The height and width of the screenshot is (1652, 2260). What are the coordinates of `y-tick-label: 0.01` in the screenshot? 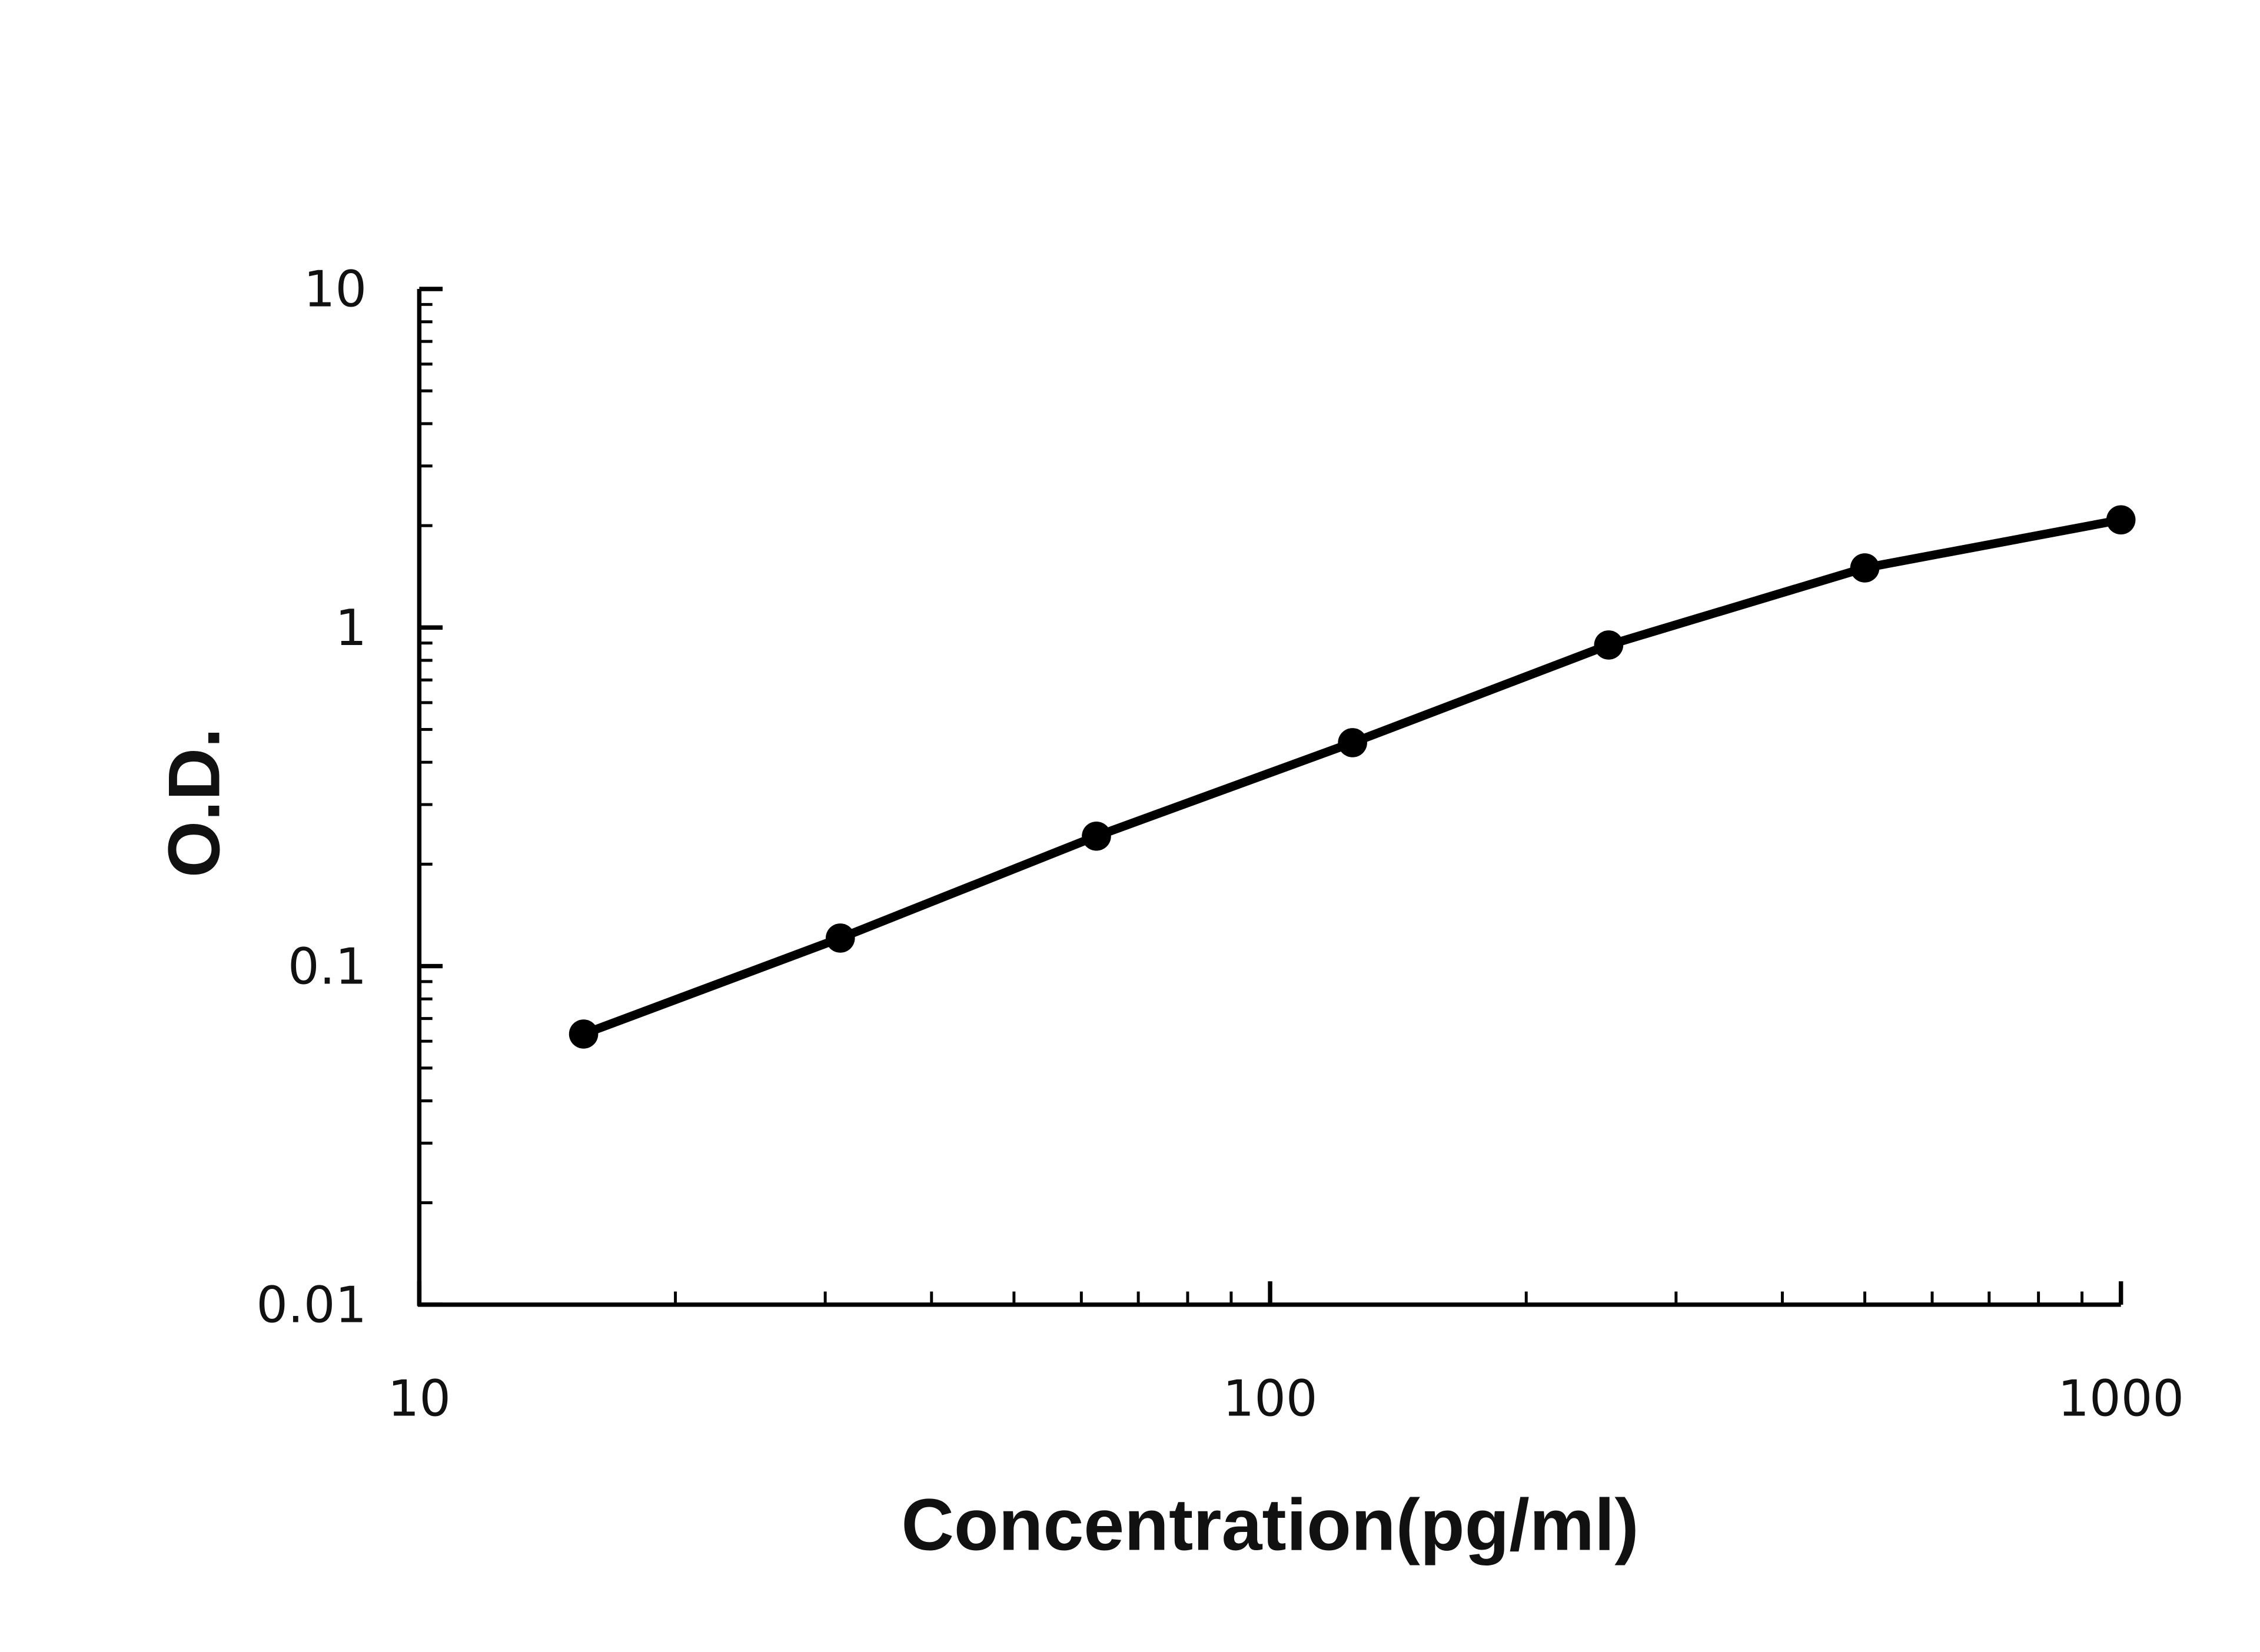 It's located at (311, 1305).